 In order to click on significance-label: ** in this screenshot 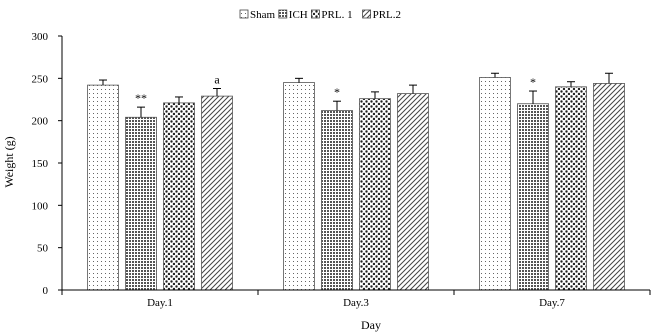, I will do `click(141, 98)`.